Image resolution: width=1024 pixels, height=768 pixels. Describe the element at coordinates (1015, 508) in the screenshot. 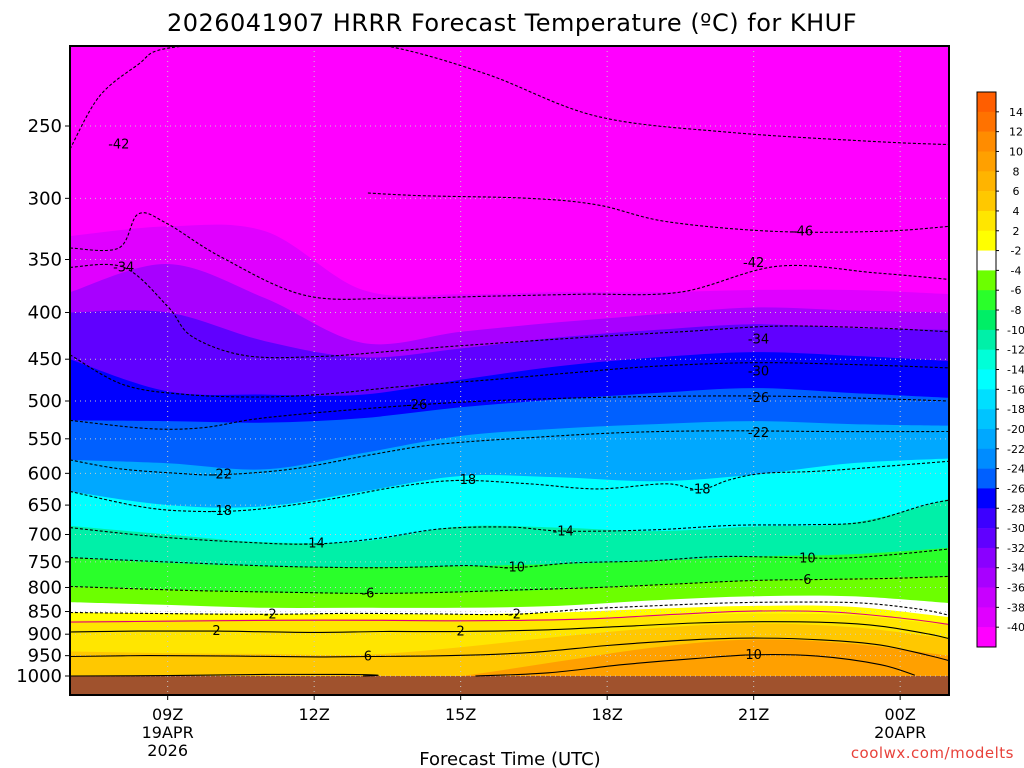

I see `colorbar-tick-label: -28` at that location.